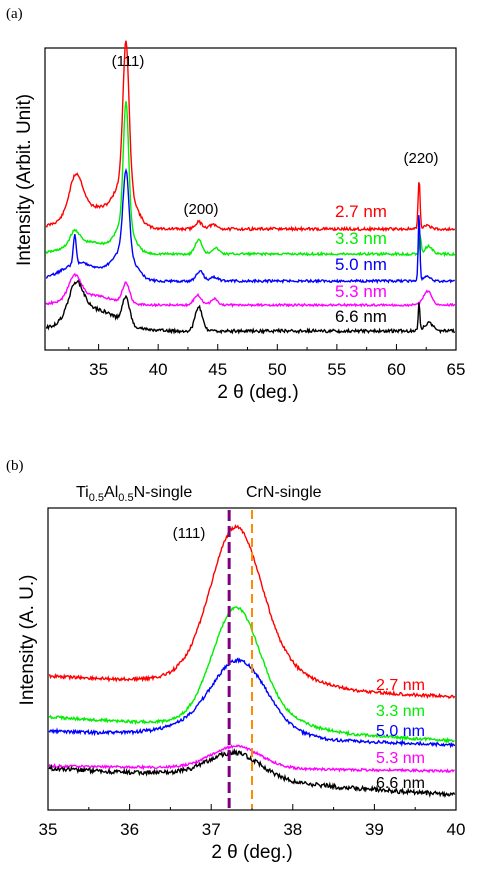 Image resolution: width=477 pixels, height=872 pixels. I want to click on chart-b-legend-label: 5.0 nm, so click(400, 731).